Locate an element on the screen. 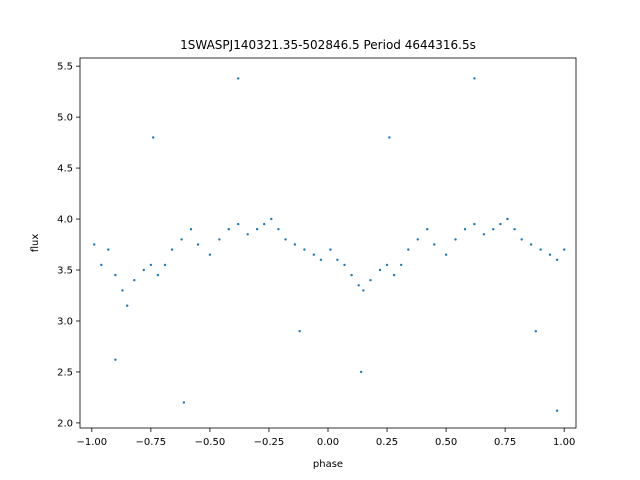  x-tick-label: −1.00 is located at coordinates (91, 442).